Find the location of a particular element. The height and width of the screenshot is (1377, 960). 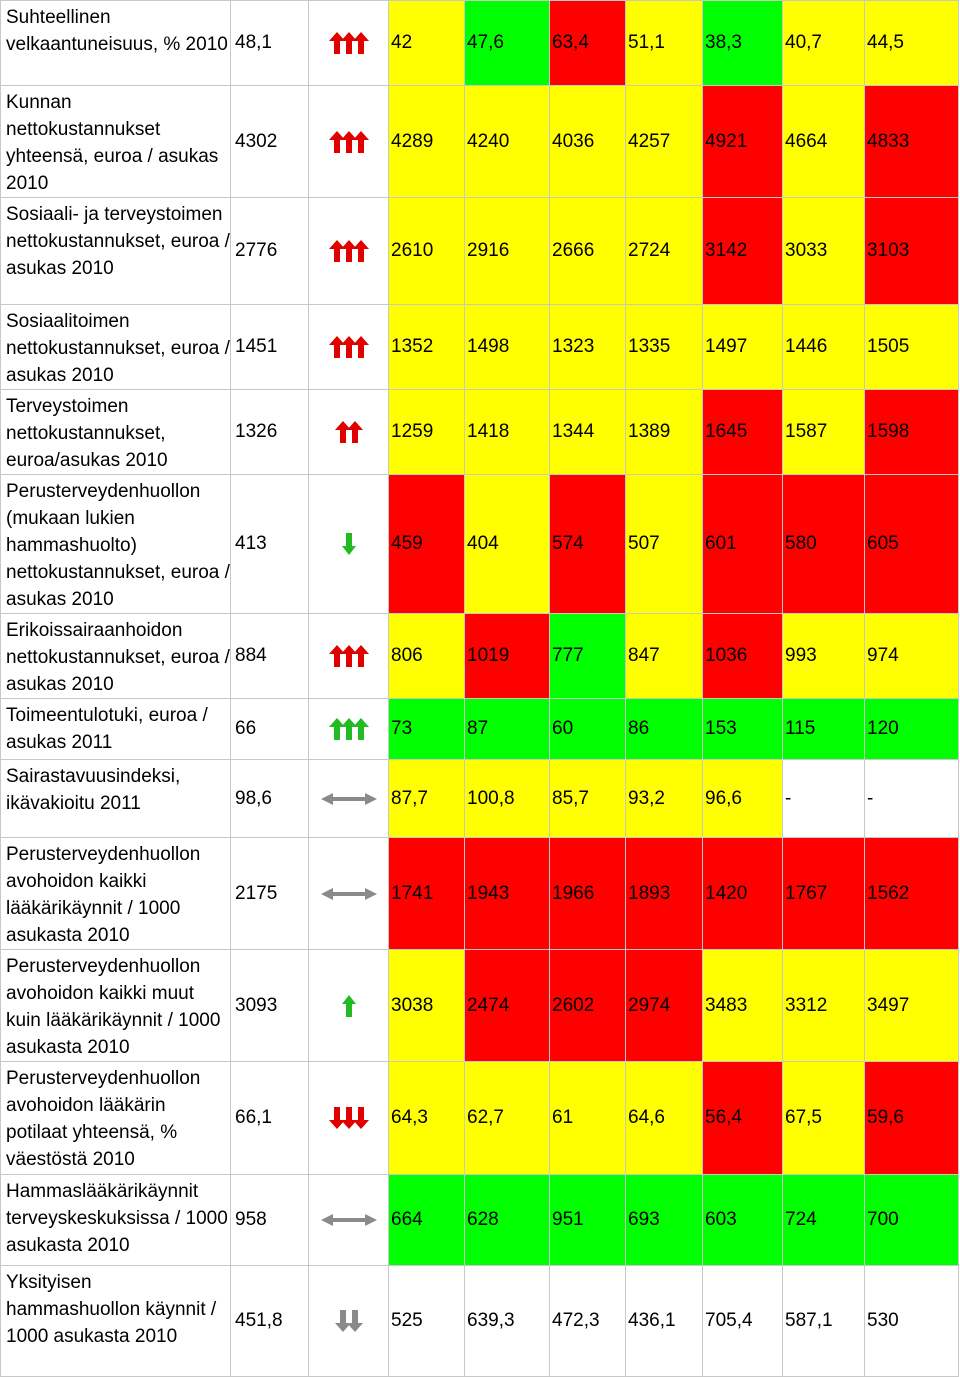

value-cell: 38,3 is located at coordinates (742, 43).